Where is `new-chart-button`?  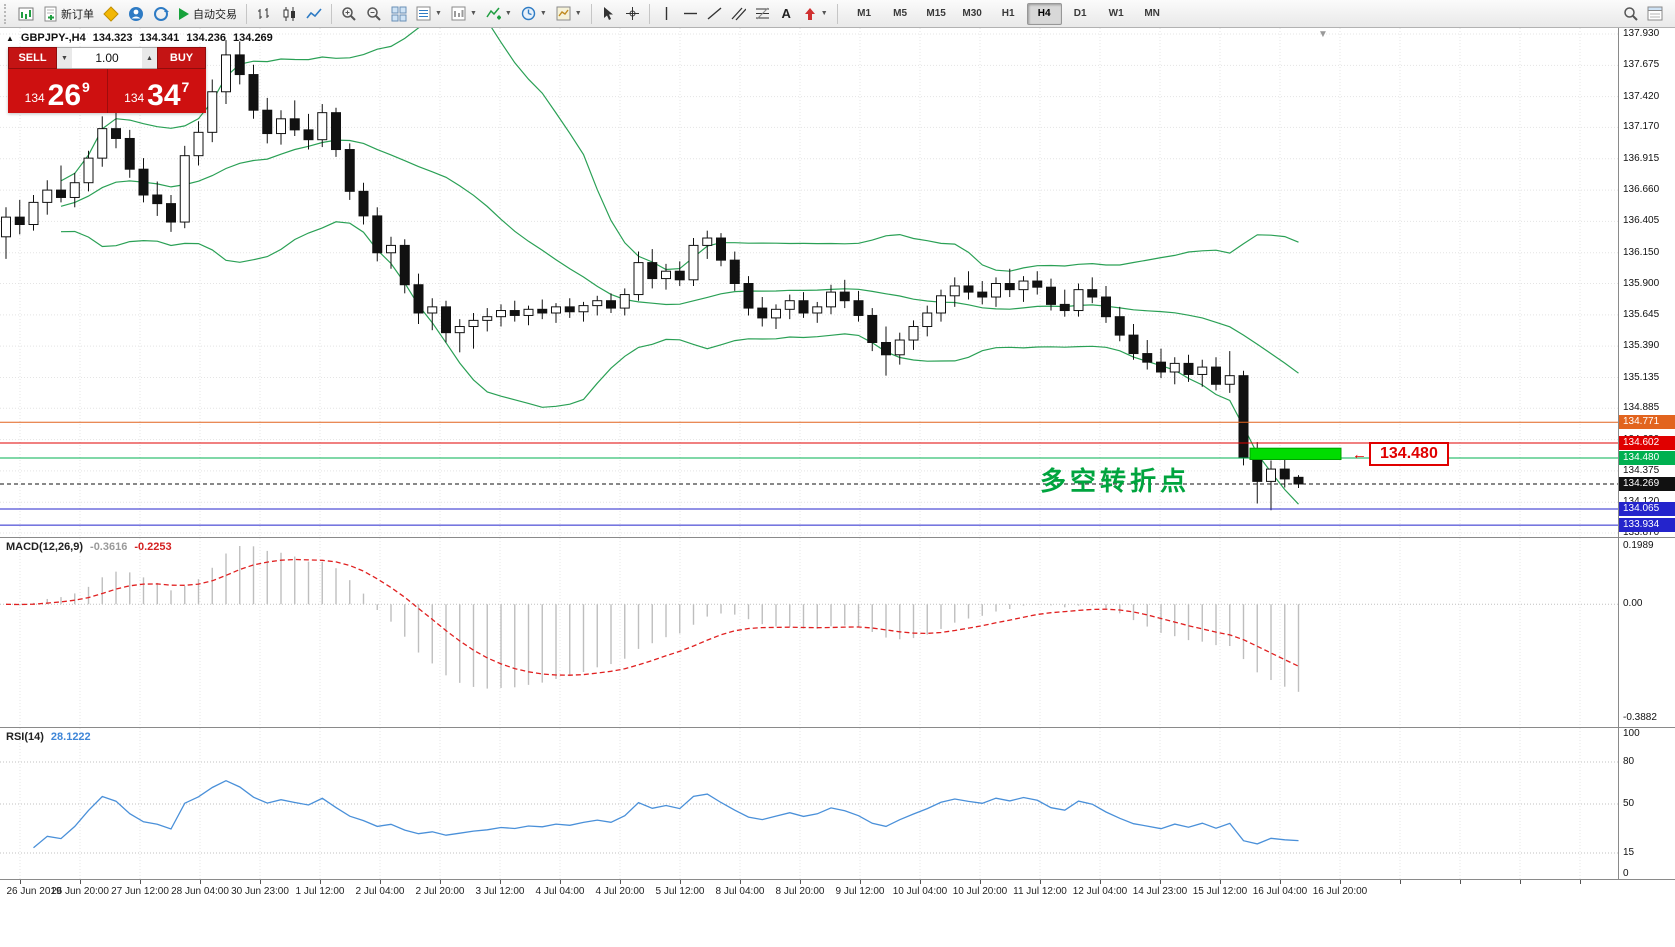 new-chart-button is located at coordinates (26, 14).